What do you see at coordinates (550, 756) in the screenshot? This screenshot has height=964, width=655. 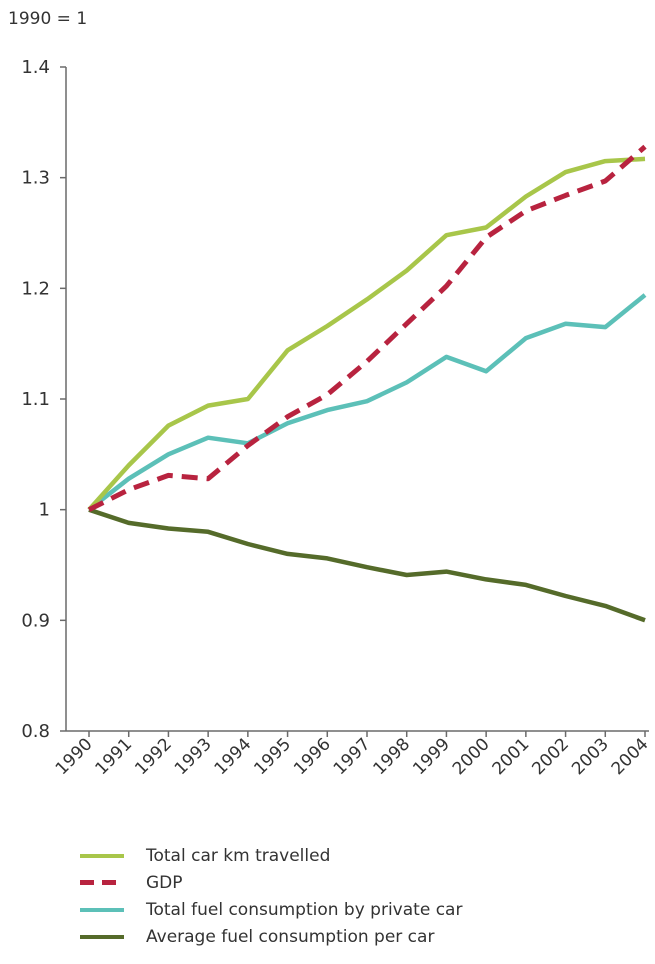 I see `x-tick-label: 2002` at bounding box center [550, 756].